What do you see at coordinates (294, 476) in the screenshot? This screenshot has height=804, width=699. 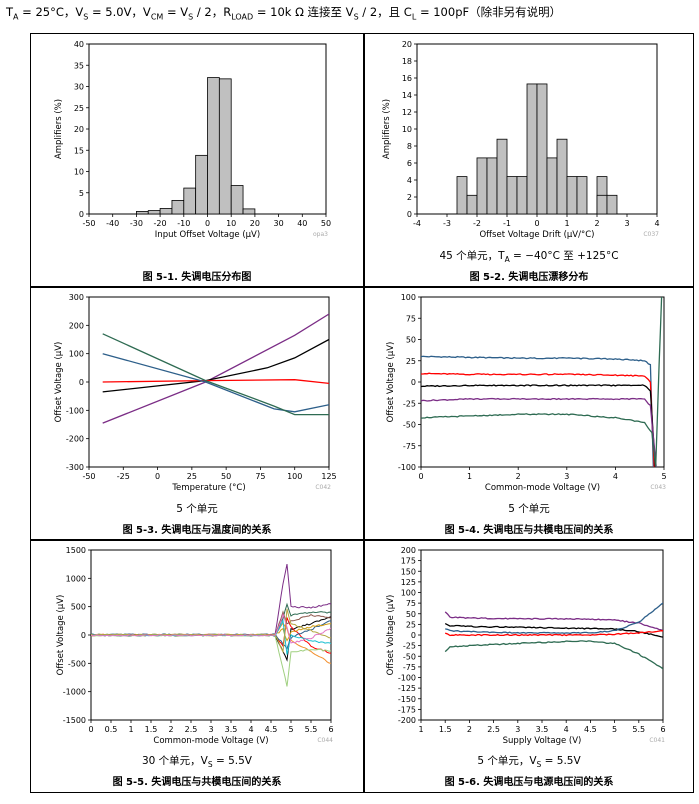 I see `x-tick-label: 100` at bounding box center [294, 476].